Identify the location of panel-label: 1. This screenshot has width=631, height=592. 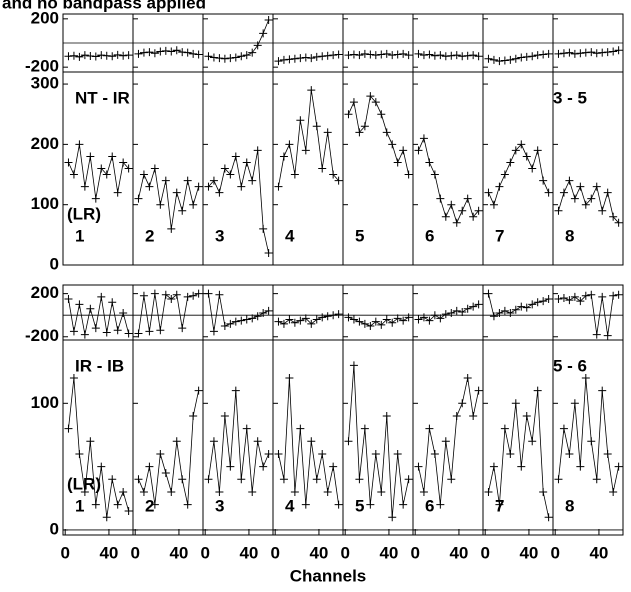
(79, 235).